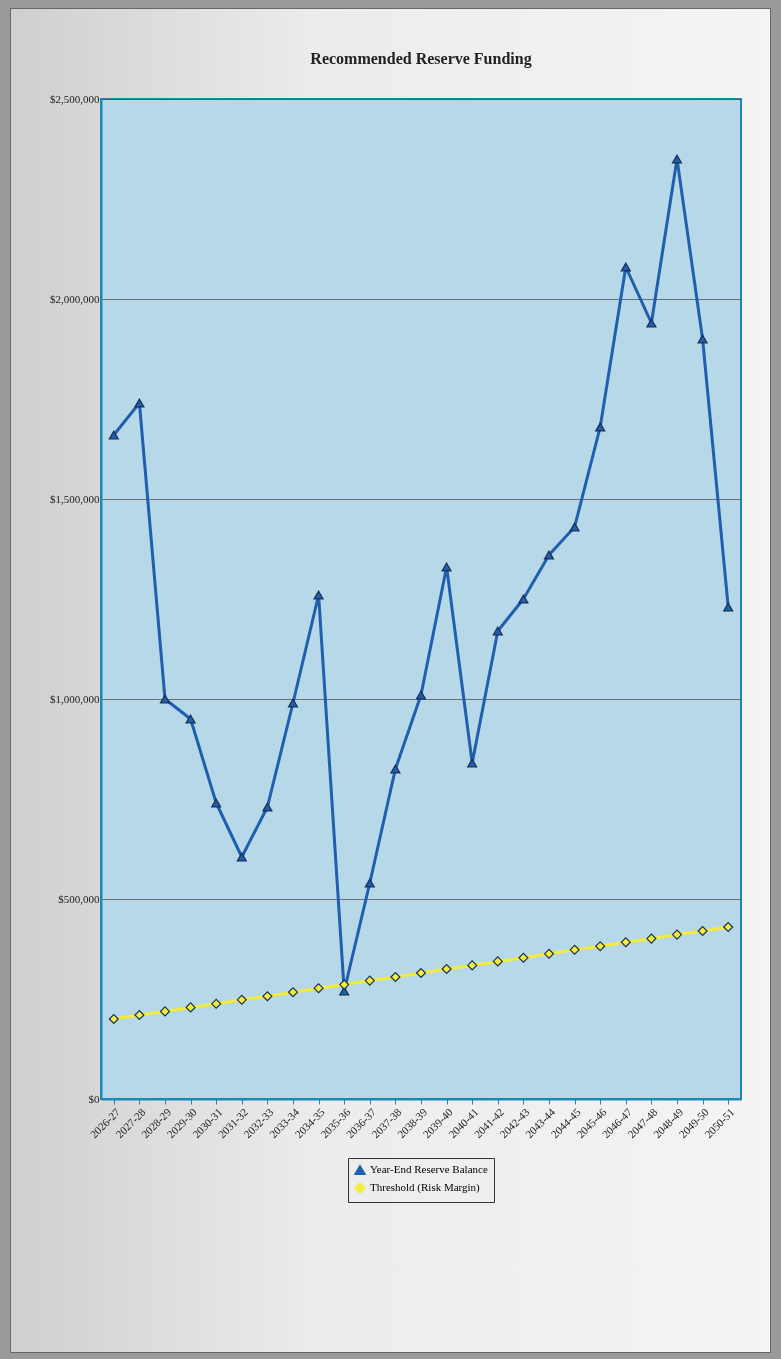 The height and width of the screenshot is (1359, 781). What do you see at coordinates (75, 498) in the screenshot?
I see `y-tick-label: $1,500,000` at bounding box center [75, 498].